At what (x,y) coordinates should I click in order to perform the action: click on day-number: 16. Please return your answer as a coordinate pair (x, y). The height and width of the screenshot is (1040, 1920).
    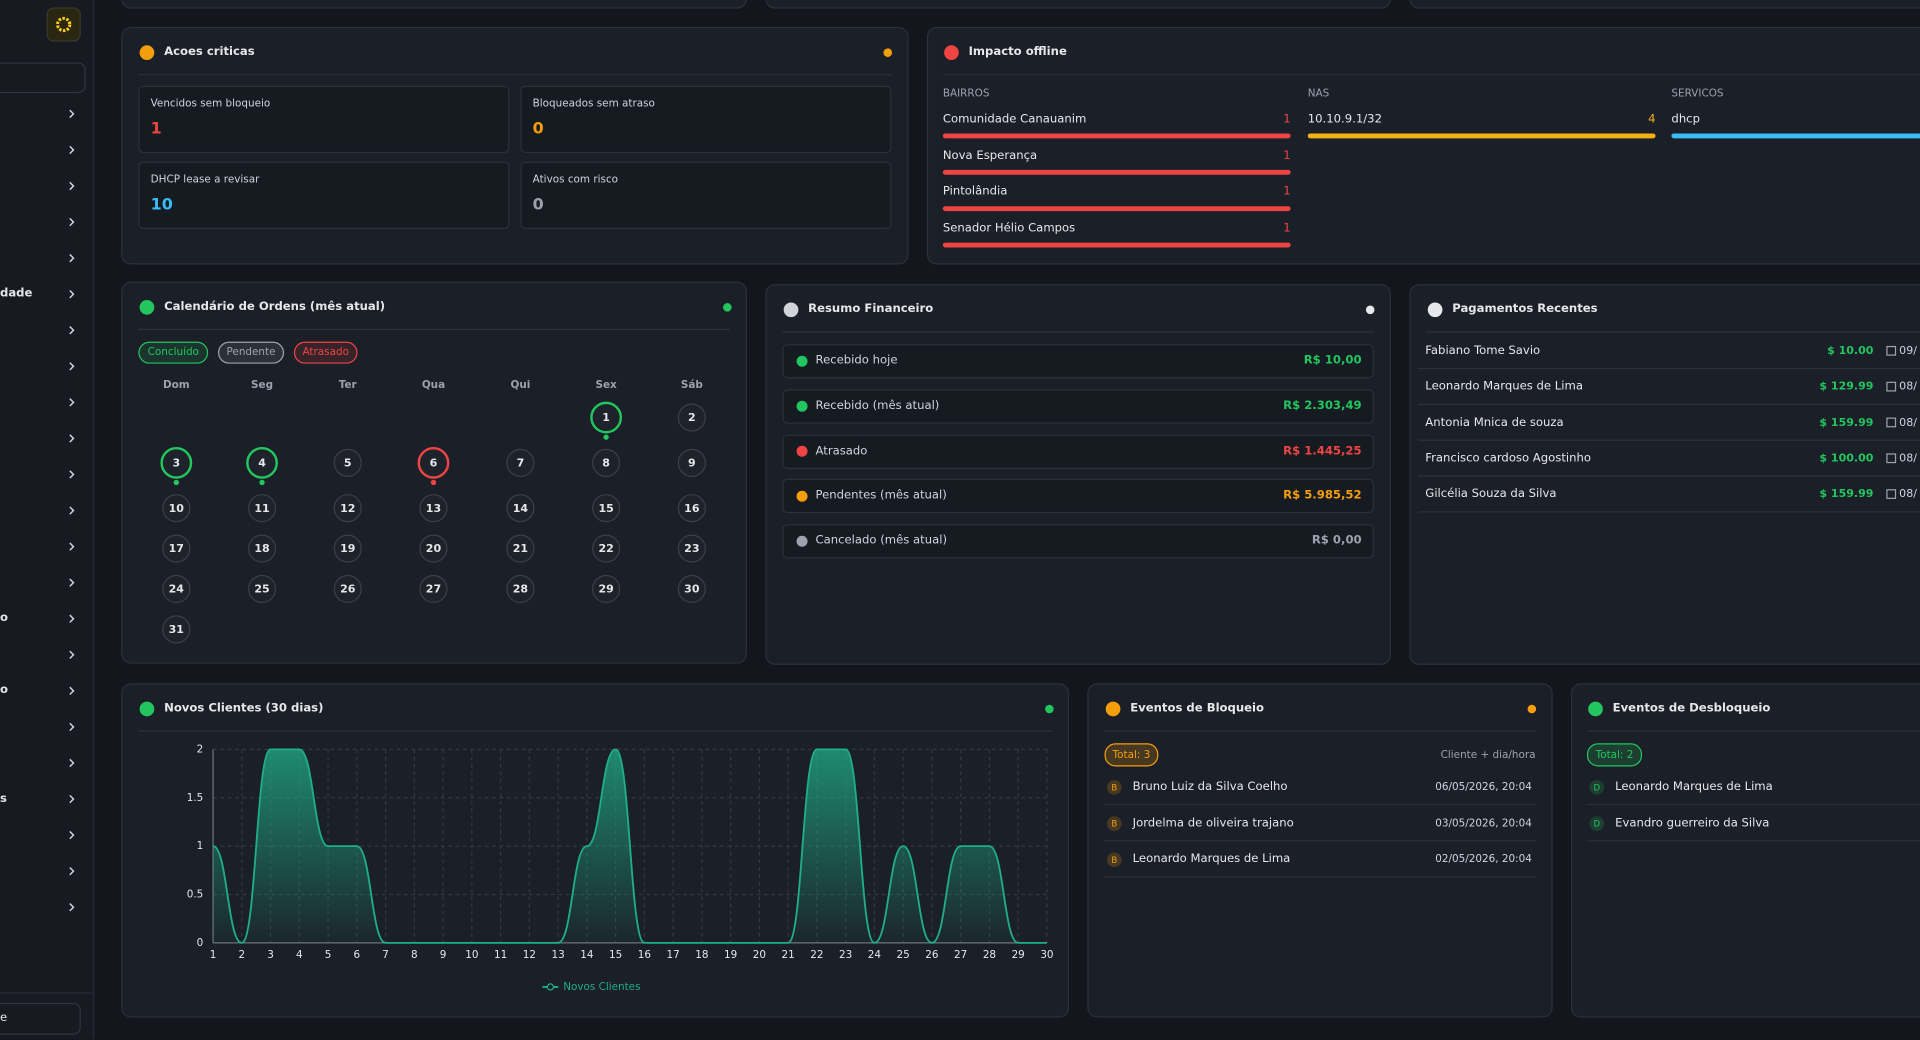
    Looking at the image, I should click on (692, 508).